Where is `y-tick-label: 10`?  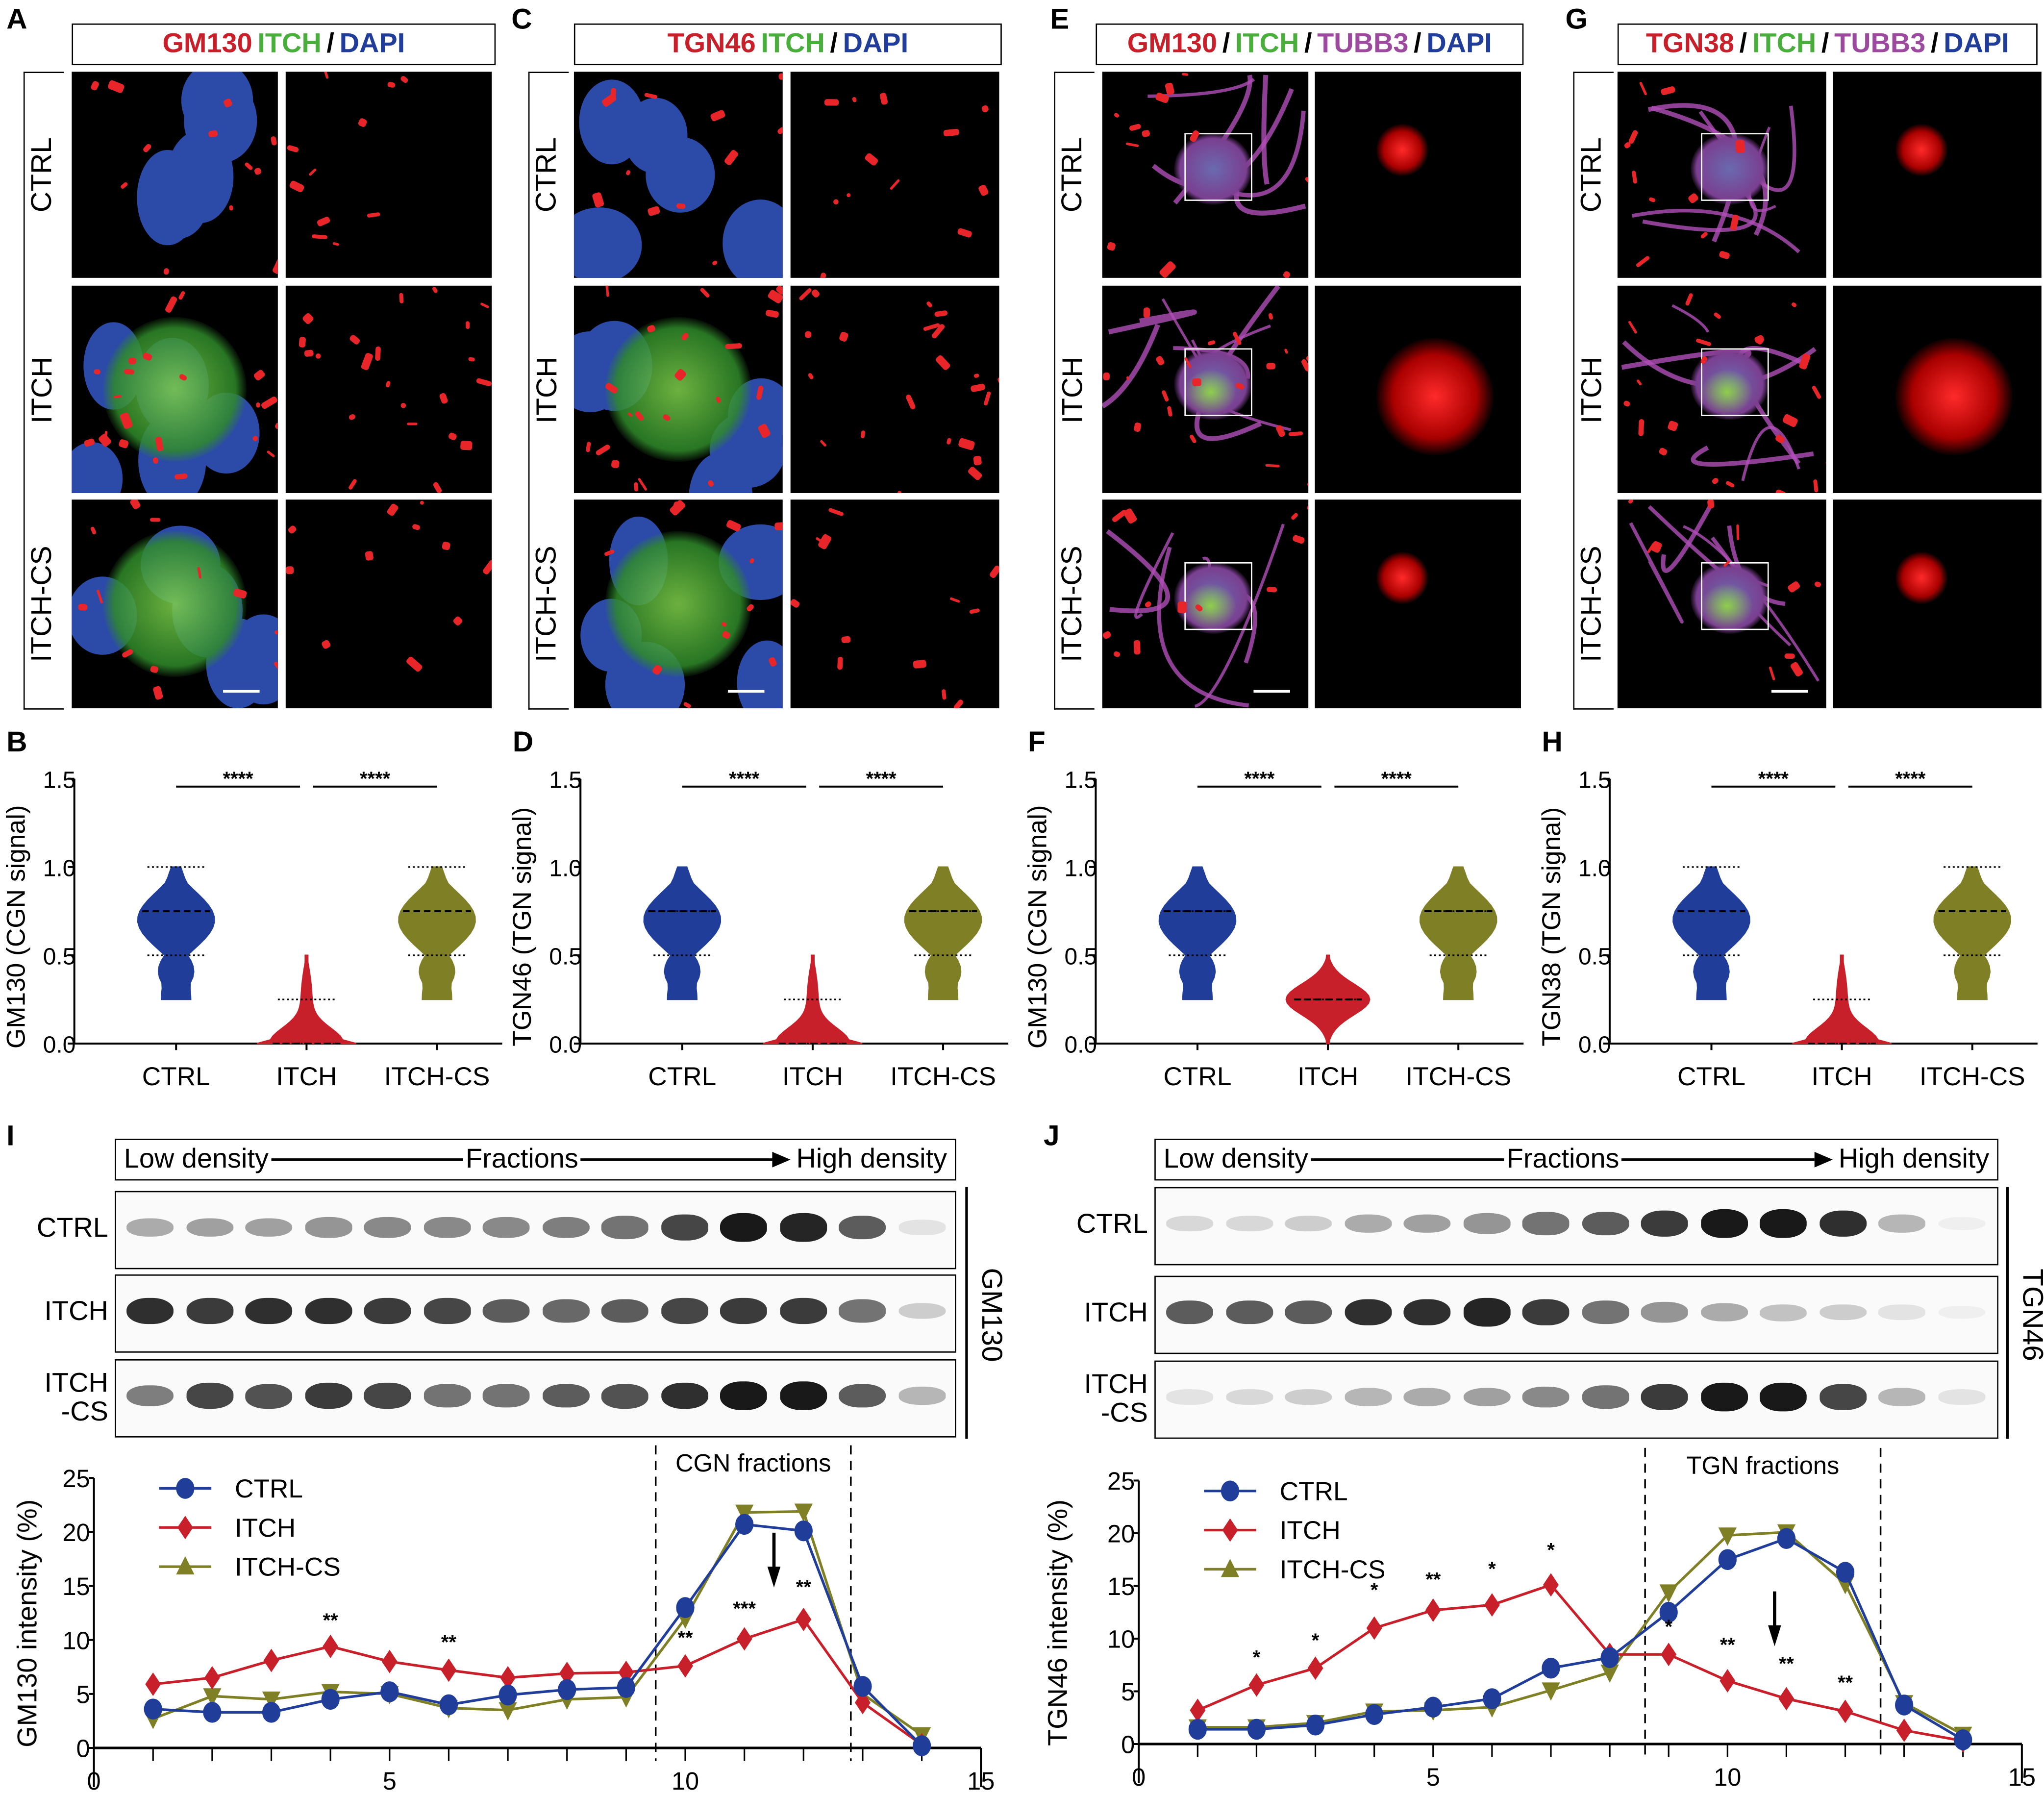 y-tick-label: 10 is located at coordinates (76, 1640).